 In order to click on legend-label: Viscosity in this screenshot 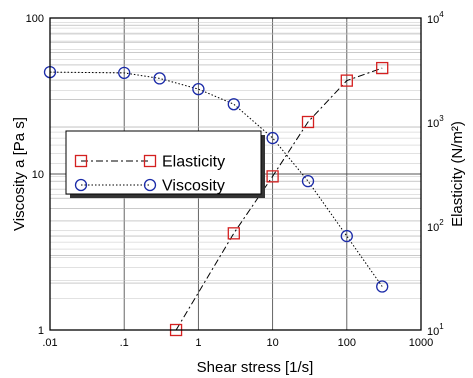, I will do `click(193, 186)`.